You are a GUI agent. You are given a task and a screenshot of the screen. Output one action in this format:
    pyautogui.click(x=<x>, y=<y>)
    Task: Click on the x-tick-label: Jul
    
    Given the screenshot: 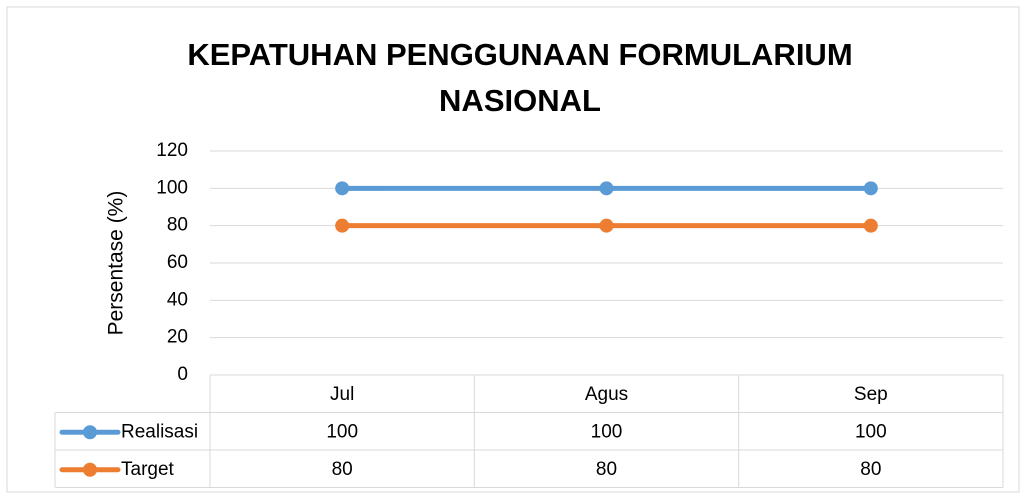 What is the action you would take?
    pyautogui.click(x=342, y=394)
    